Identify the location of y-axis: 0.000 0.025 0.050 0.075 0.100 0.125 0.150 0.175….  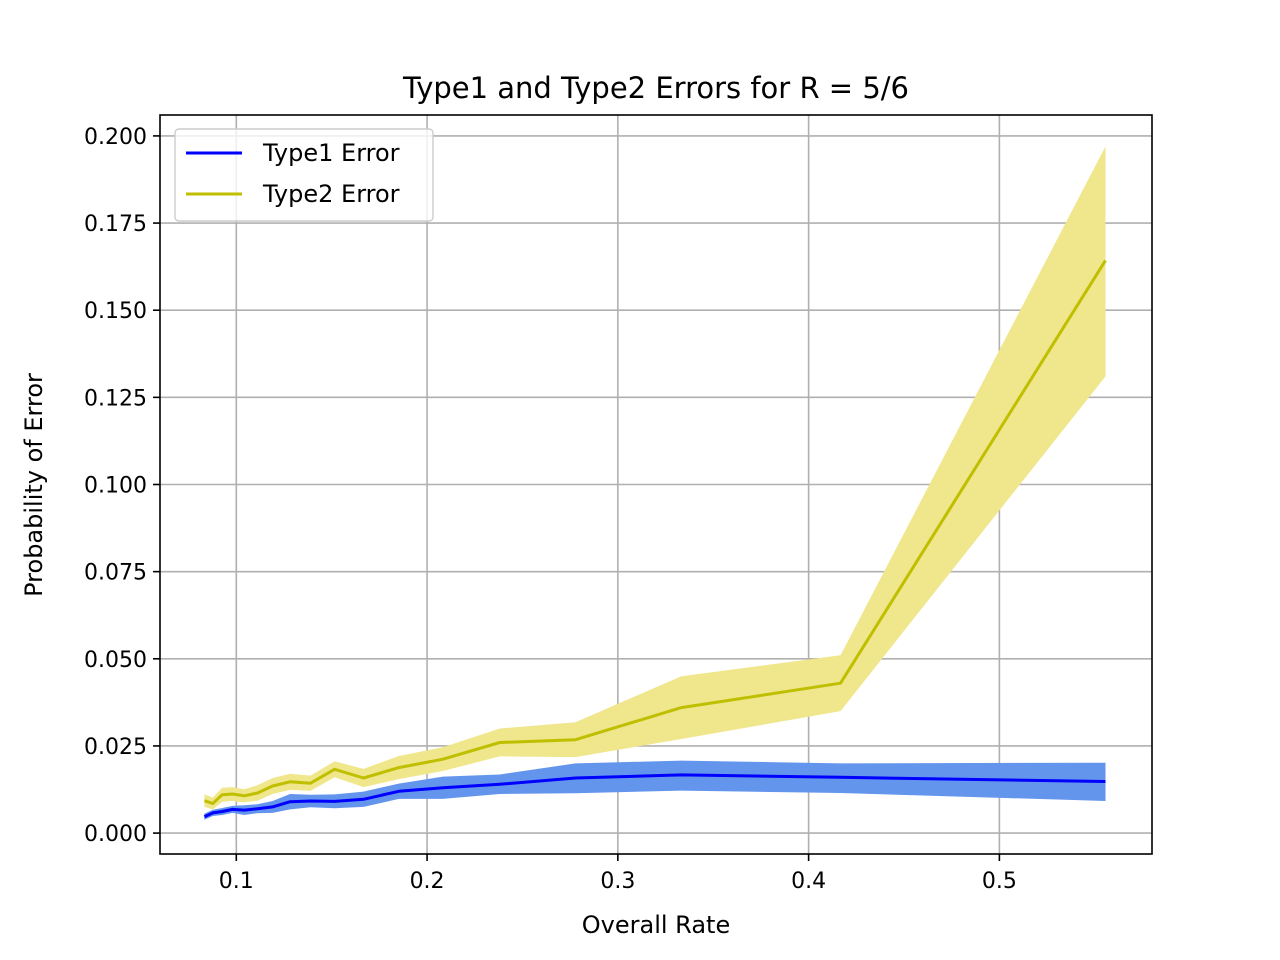
(122, 486).